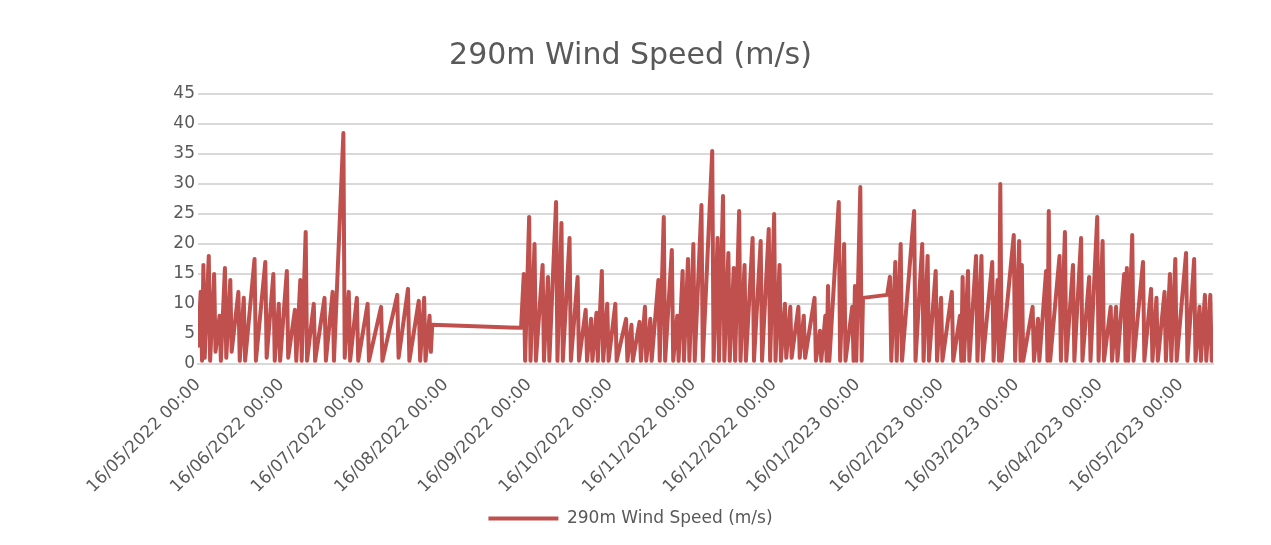 The image size is (1271, 545). What do you see at coordinates (184, 272) in the screenshot?
I see `y-tick-label: 15` at bounding box center [184, 272].